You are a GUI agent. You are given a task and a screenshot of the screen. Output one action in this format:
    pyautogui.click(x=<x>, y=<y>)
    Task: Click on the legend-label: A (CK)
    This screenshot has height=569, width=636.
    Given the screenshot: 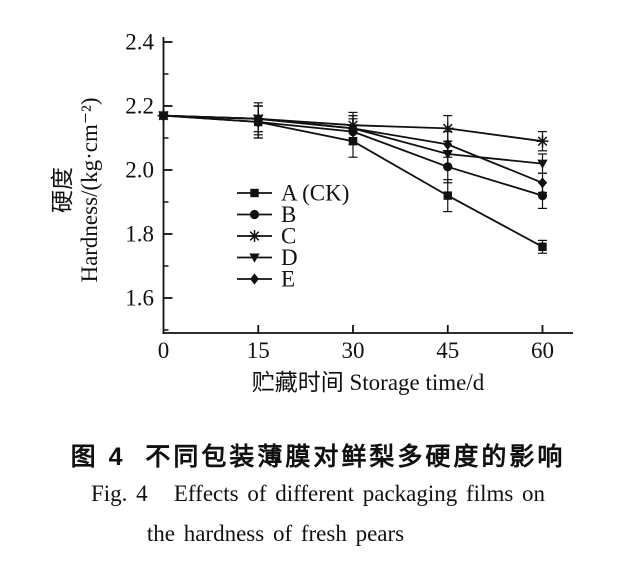 What is the action you would take?
    pyautogui.click(x=315, y=193)
    